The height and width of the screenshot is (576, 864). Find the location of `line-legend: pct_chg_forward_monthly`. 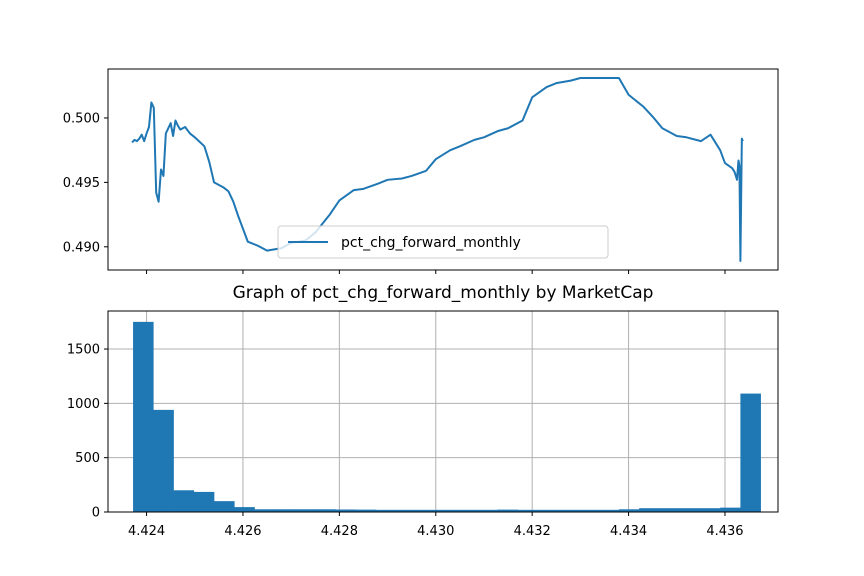

line-legend: pct_chg_forward_monthly is located at coordinates (443, 242).